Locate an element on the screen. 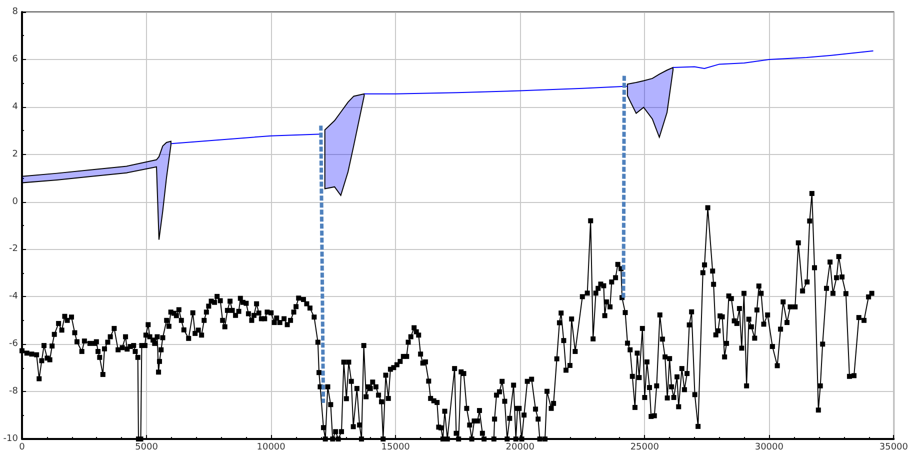 This screenshot has height=452, width=911. y-tick-label: 8 is located at coordinates (15, 12).